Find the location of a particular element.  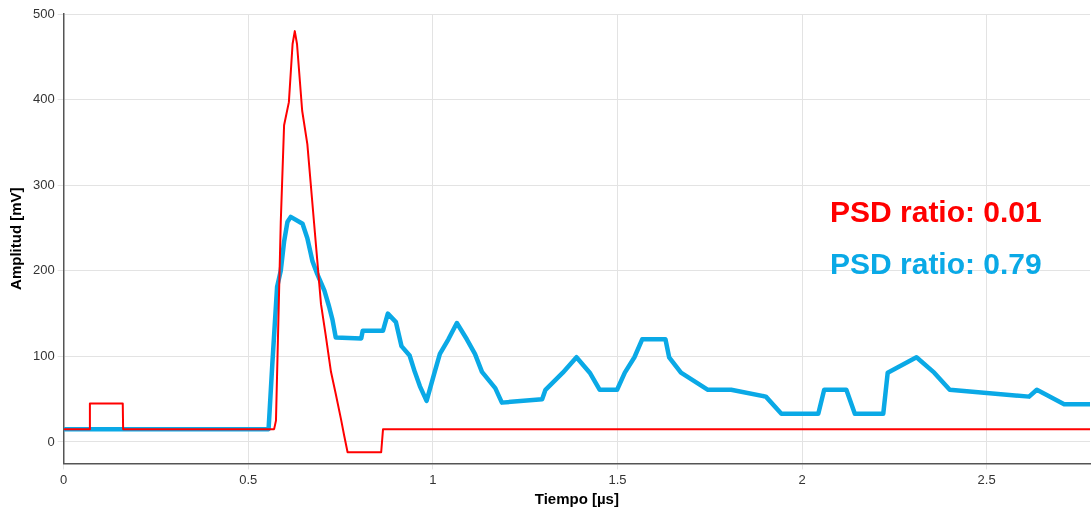

y-tick-label: 500 is located at coordinates (43, 13).